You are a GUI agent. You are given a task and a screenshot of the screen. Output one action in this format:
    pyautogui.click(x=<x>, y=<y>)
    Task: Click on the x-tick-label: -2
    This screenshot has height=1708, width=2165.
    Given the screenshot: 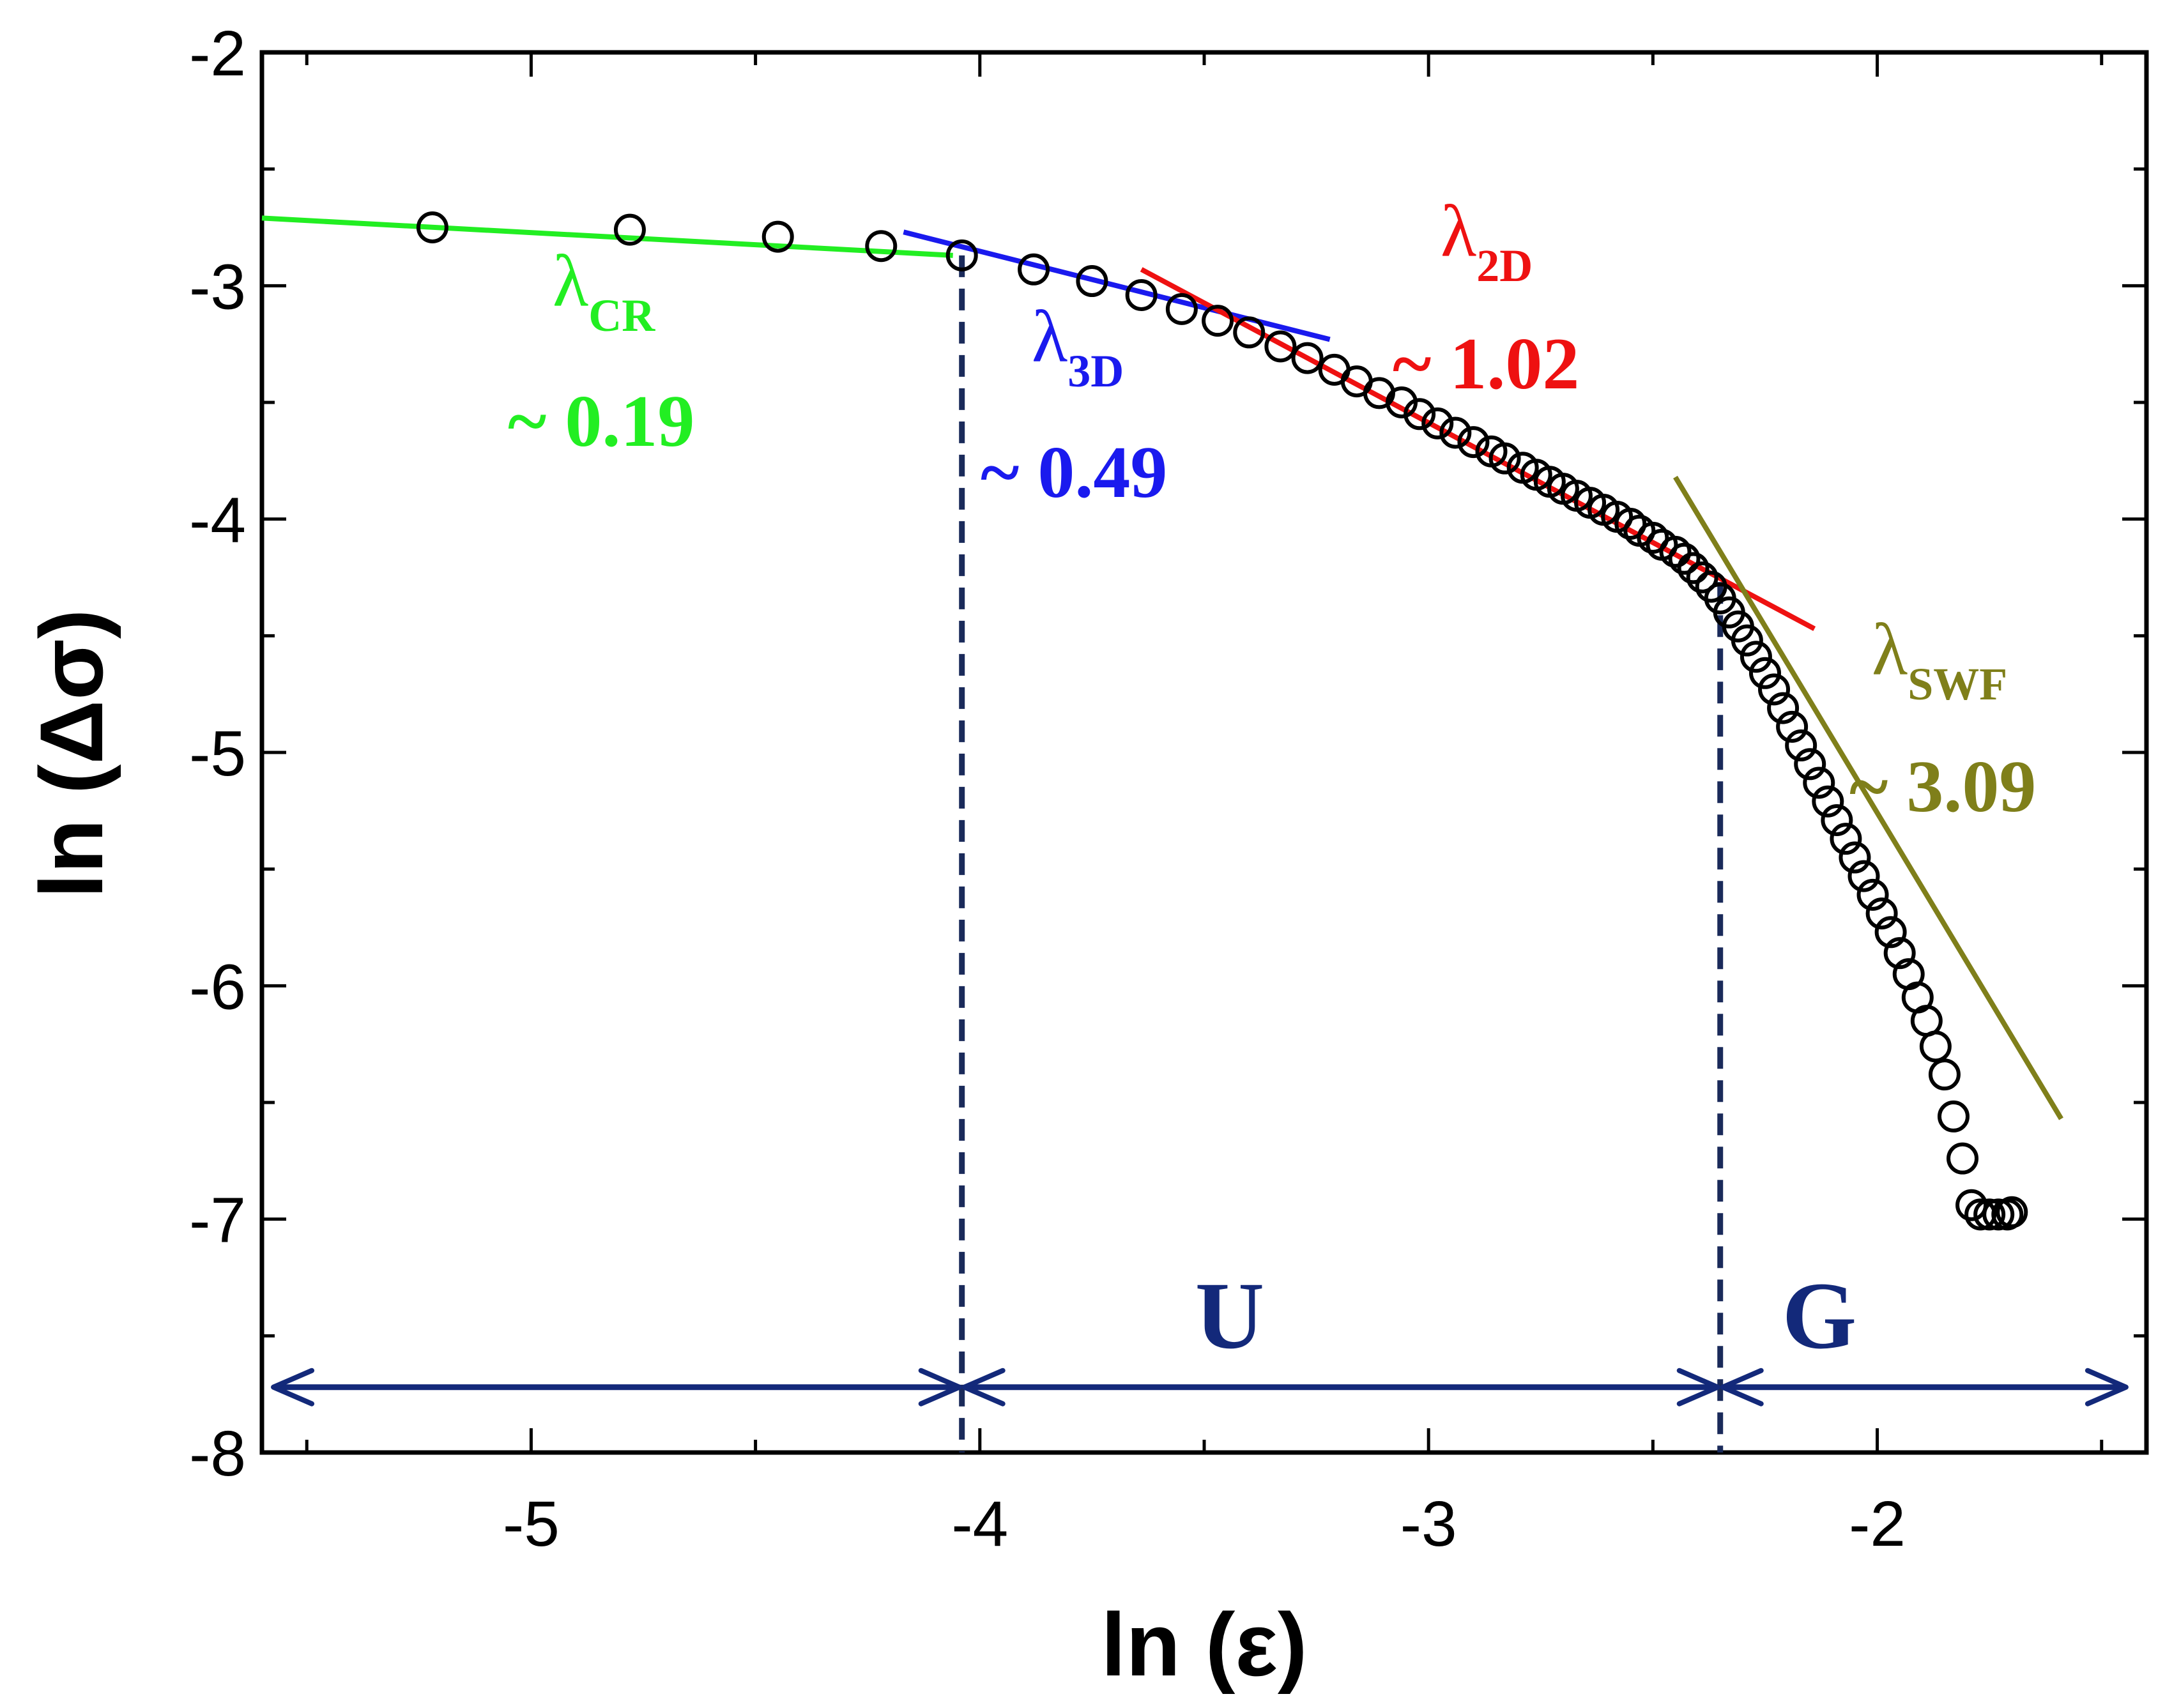 What is the action you would take?
    pyautogui.click(x=1877, y=1524)
    